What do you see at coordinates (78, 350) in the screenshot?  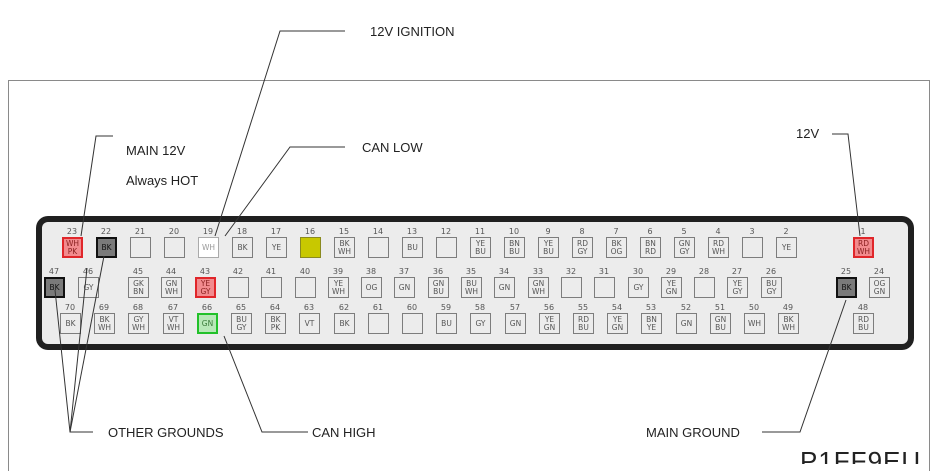 I see `leader-other-grounds-c` at bounding box center [78, 350].